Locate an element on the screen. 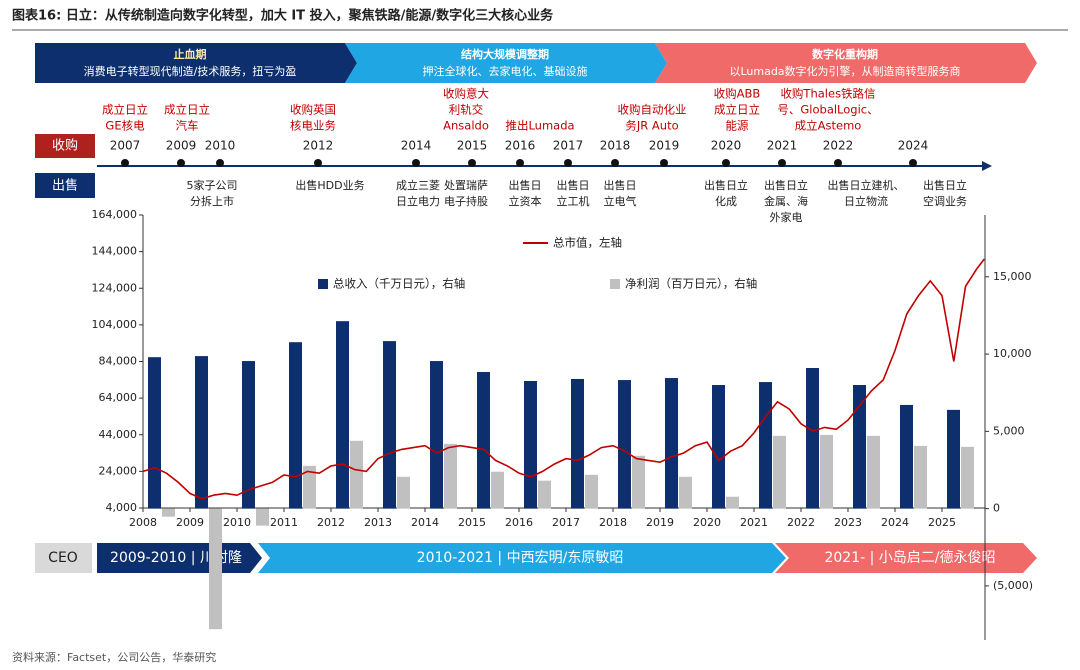  y2-tick-label: 0 is located at coordinates (996, 508).